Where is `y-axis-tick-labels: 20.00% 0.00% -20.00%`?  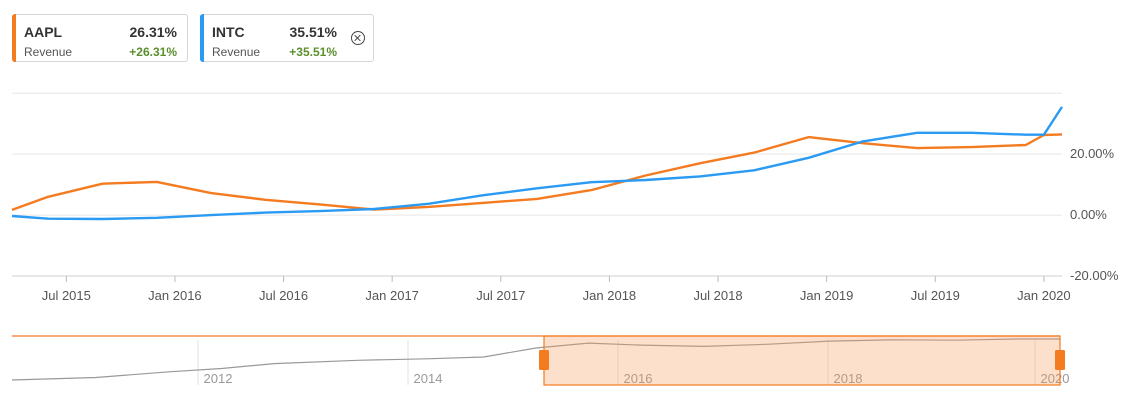 y-axis-tick-labels: 20.00% 0.00% -20.00% is located at coordinates (1094, 214).